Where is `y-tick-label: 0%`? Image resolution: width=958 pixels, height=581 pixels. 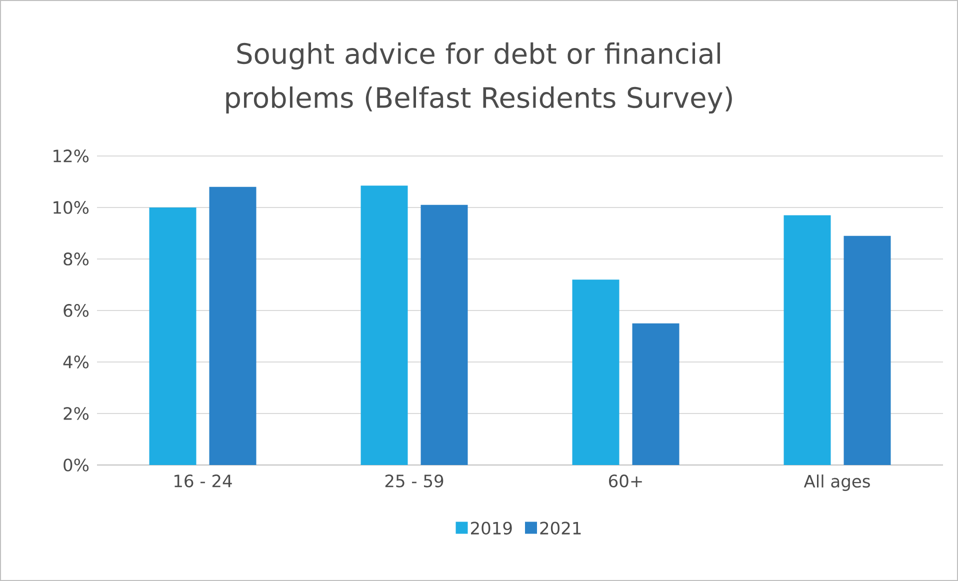
y-tick-label: 0% is located at coordinates (76, 465).